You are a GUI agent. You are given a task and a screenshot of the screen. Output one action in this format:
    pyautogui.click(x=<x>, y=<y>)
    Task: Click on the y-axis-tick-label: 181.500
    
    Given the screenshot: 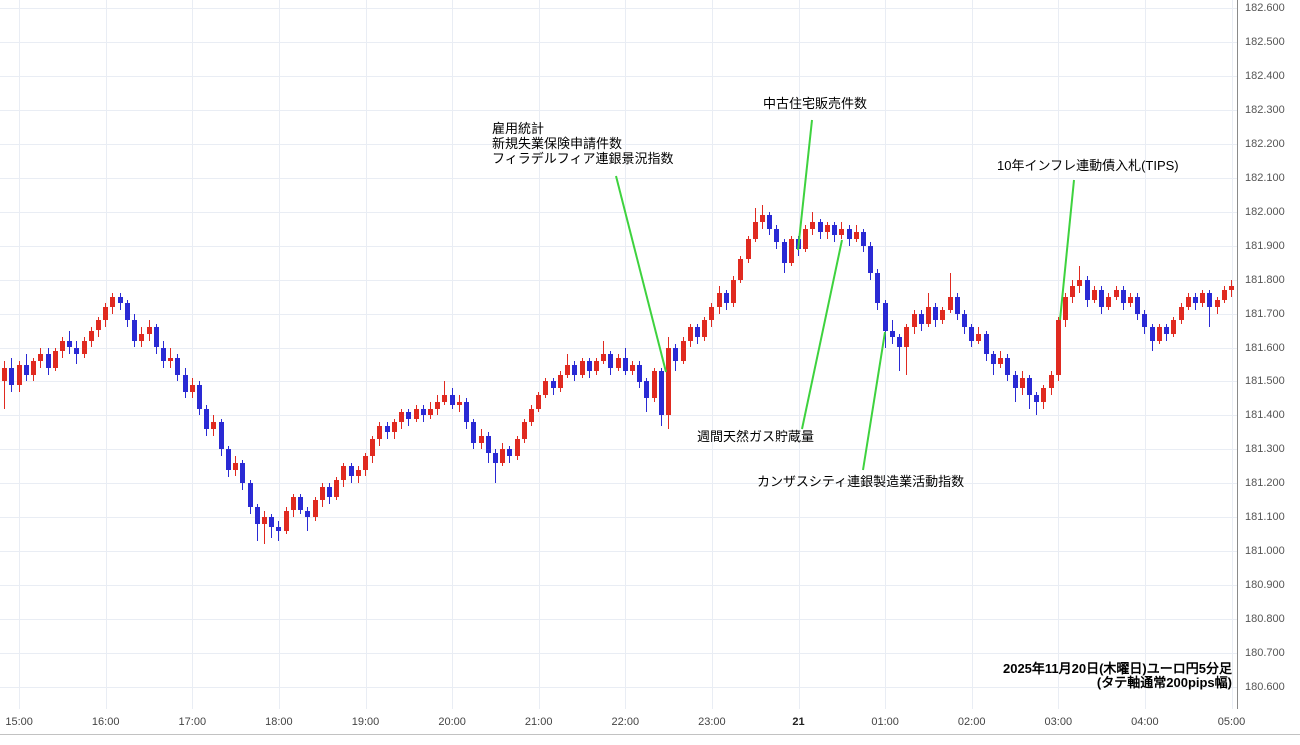 What is the action you would take?
    pyautogui.click(x=1265, y=381)
    